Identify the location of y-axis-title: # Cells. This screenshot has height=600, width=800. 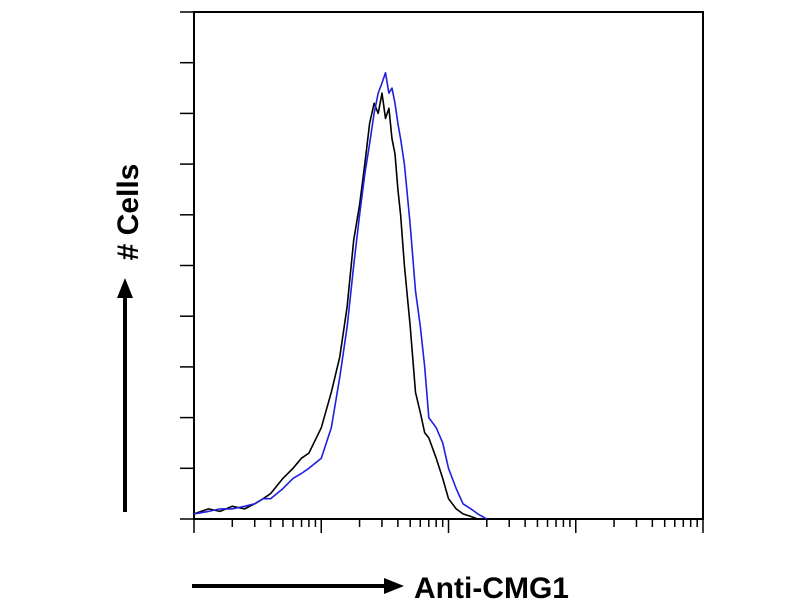
(128, 212).